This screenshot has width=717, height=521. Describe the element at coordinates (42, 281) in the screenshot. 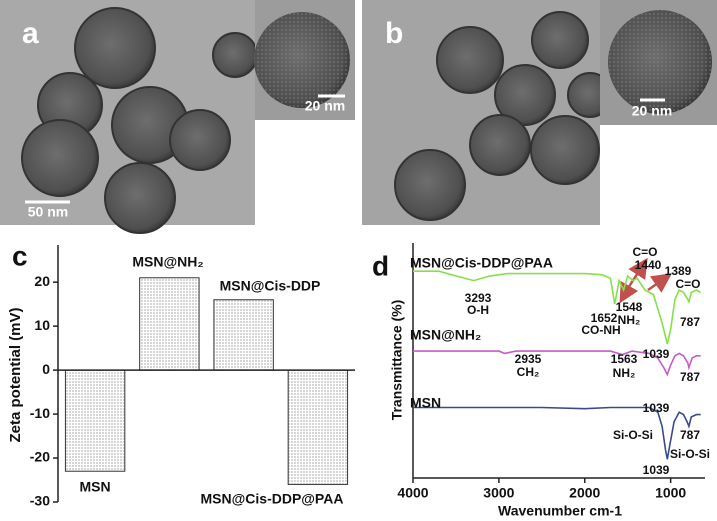

I see `y-tick-label: 20` at that location.